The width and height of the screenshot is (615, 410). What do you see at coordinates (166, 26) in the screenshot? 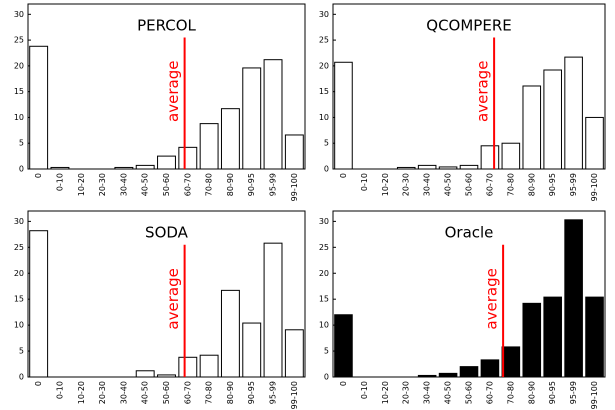
I see `panel-title: PERCOL` at bounding box center [166, 26].